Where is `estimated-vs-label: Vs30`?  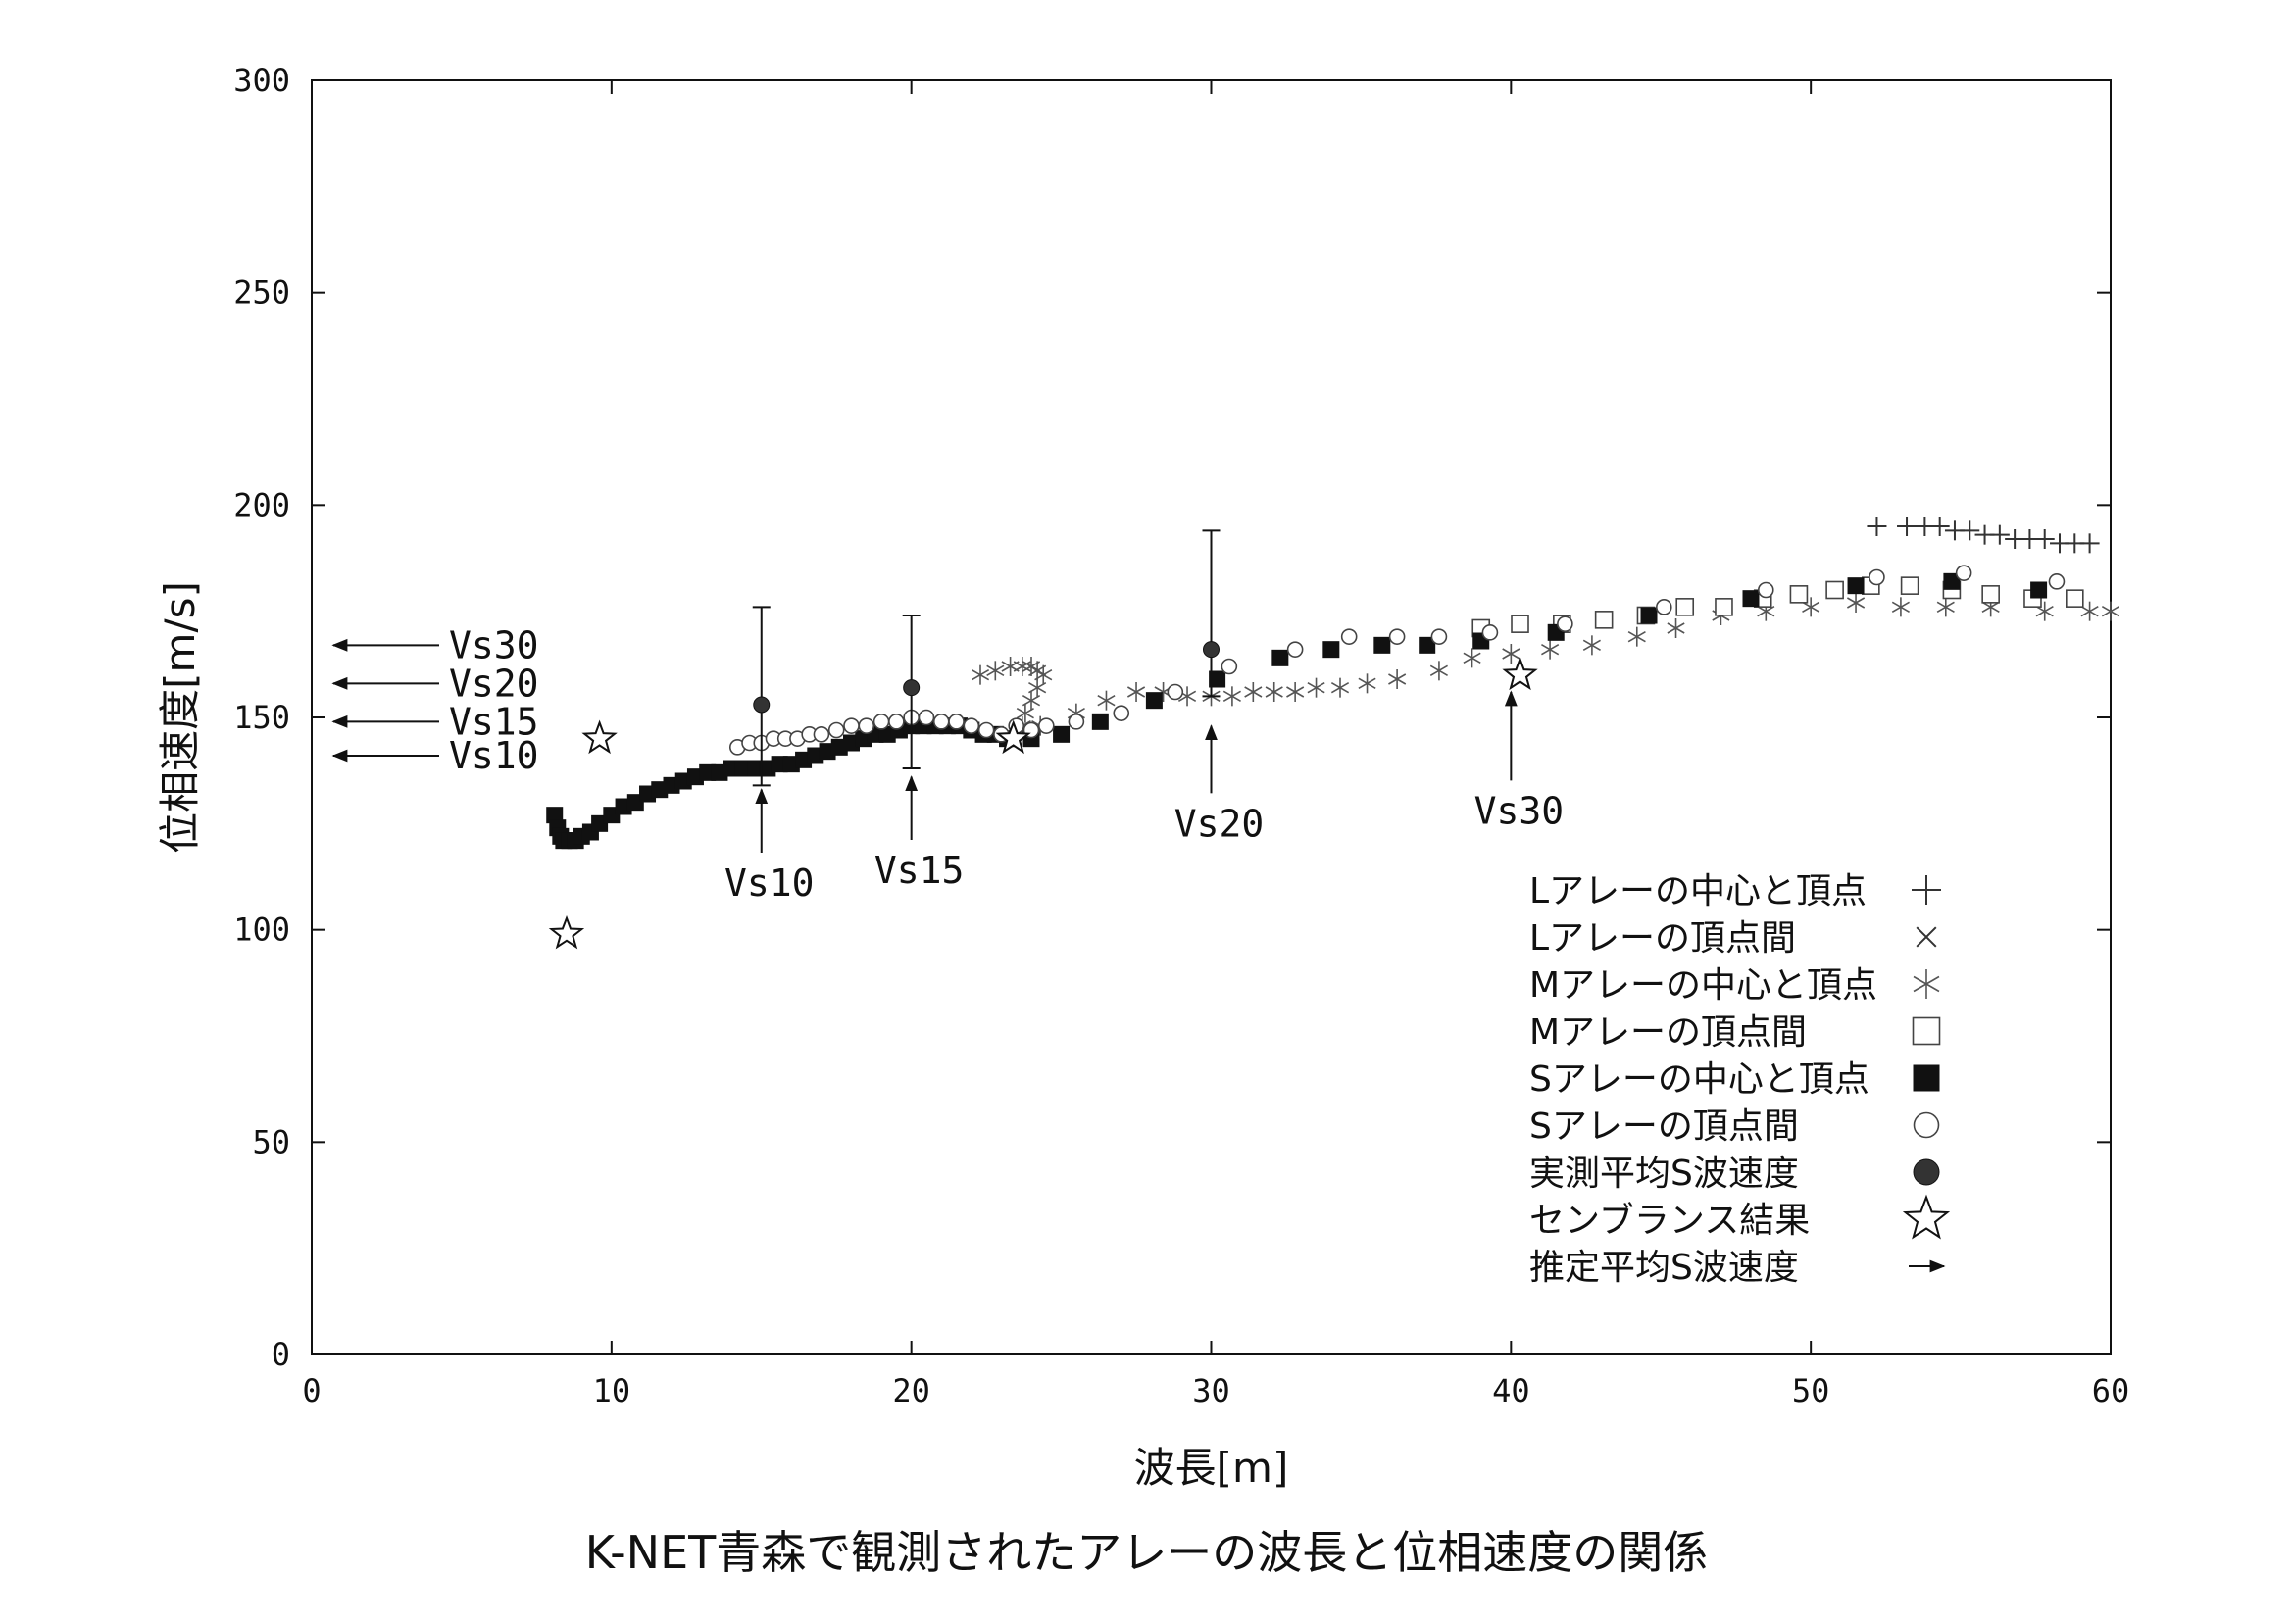 estimated-vs-label: Vs30 is located at coordinates (494, 645).